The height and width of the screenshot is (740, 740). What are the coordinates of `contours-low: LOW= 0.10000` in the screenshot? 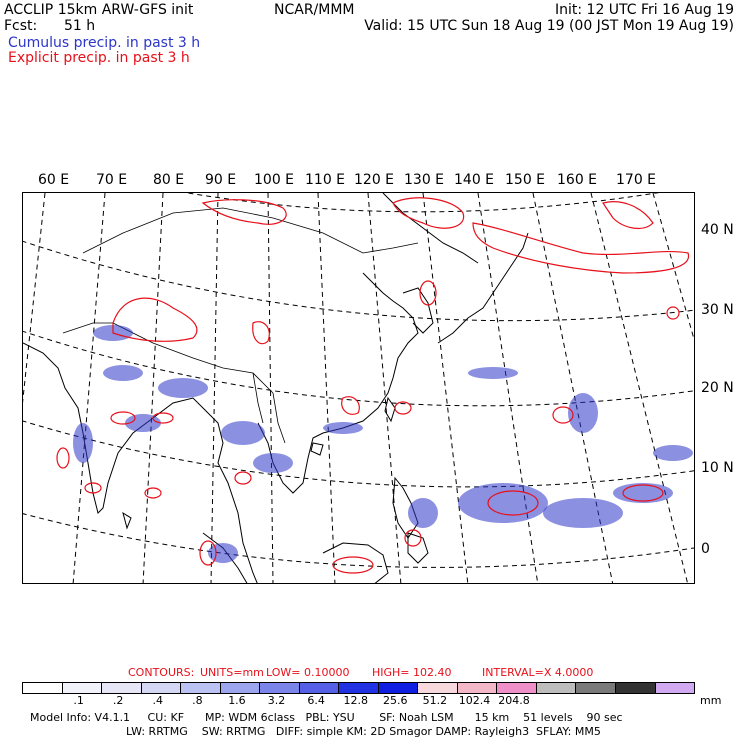 It's located at (308, 672).